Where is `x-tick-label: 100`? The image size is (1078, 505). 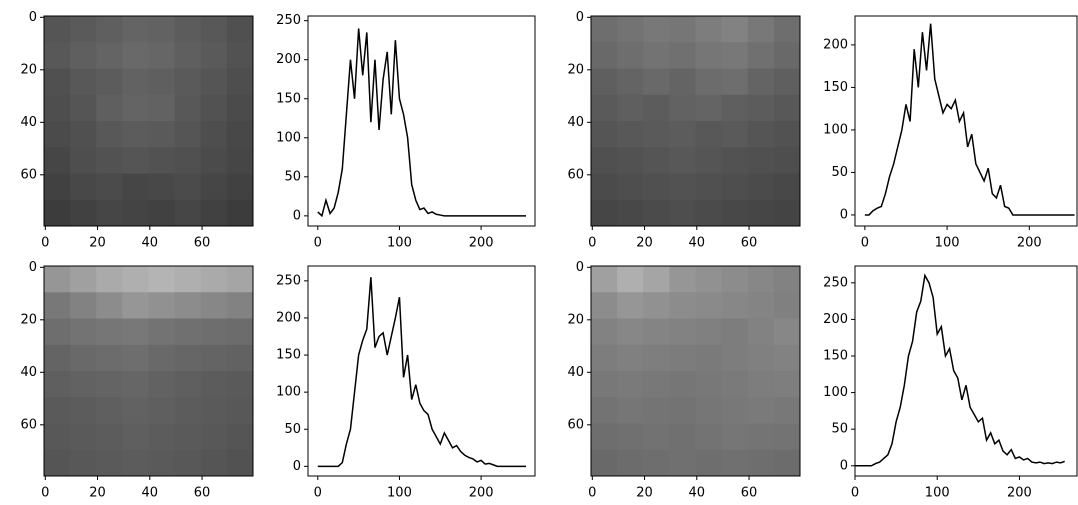 x-tick-label: 100 is located at coordinates (947, 243).